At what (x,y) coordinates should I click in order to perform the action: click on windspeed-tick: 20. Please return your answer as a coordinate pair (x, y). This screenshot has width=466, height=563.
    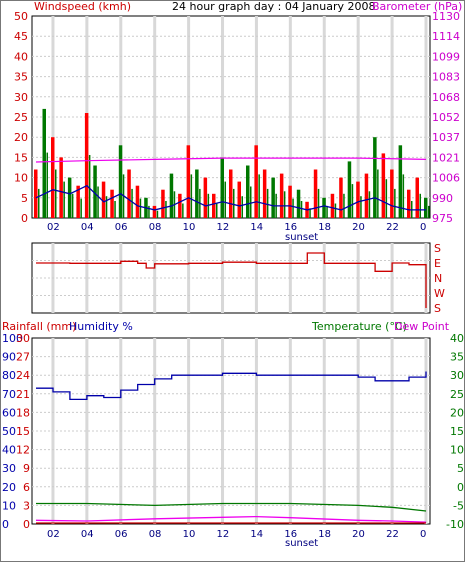
    Looking at the image, I should click on (21, 137).